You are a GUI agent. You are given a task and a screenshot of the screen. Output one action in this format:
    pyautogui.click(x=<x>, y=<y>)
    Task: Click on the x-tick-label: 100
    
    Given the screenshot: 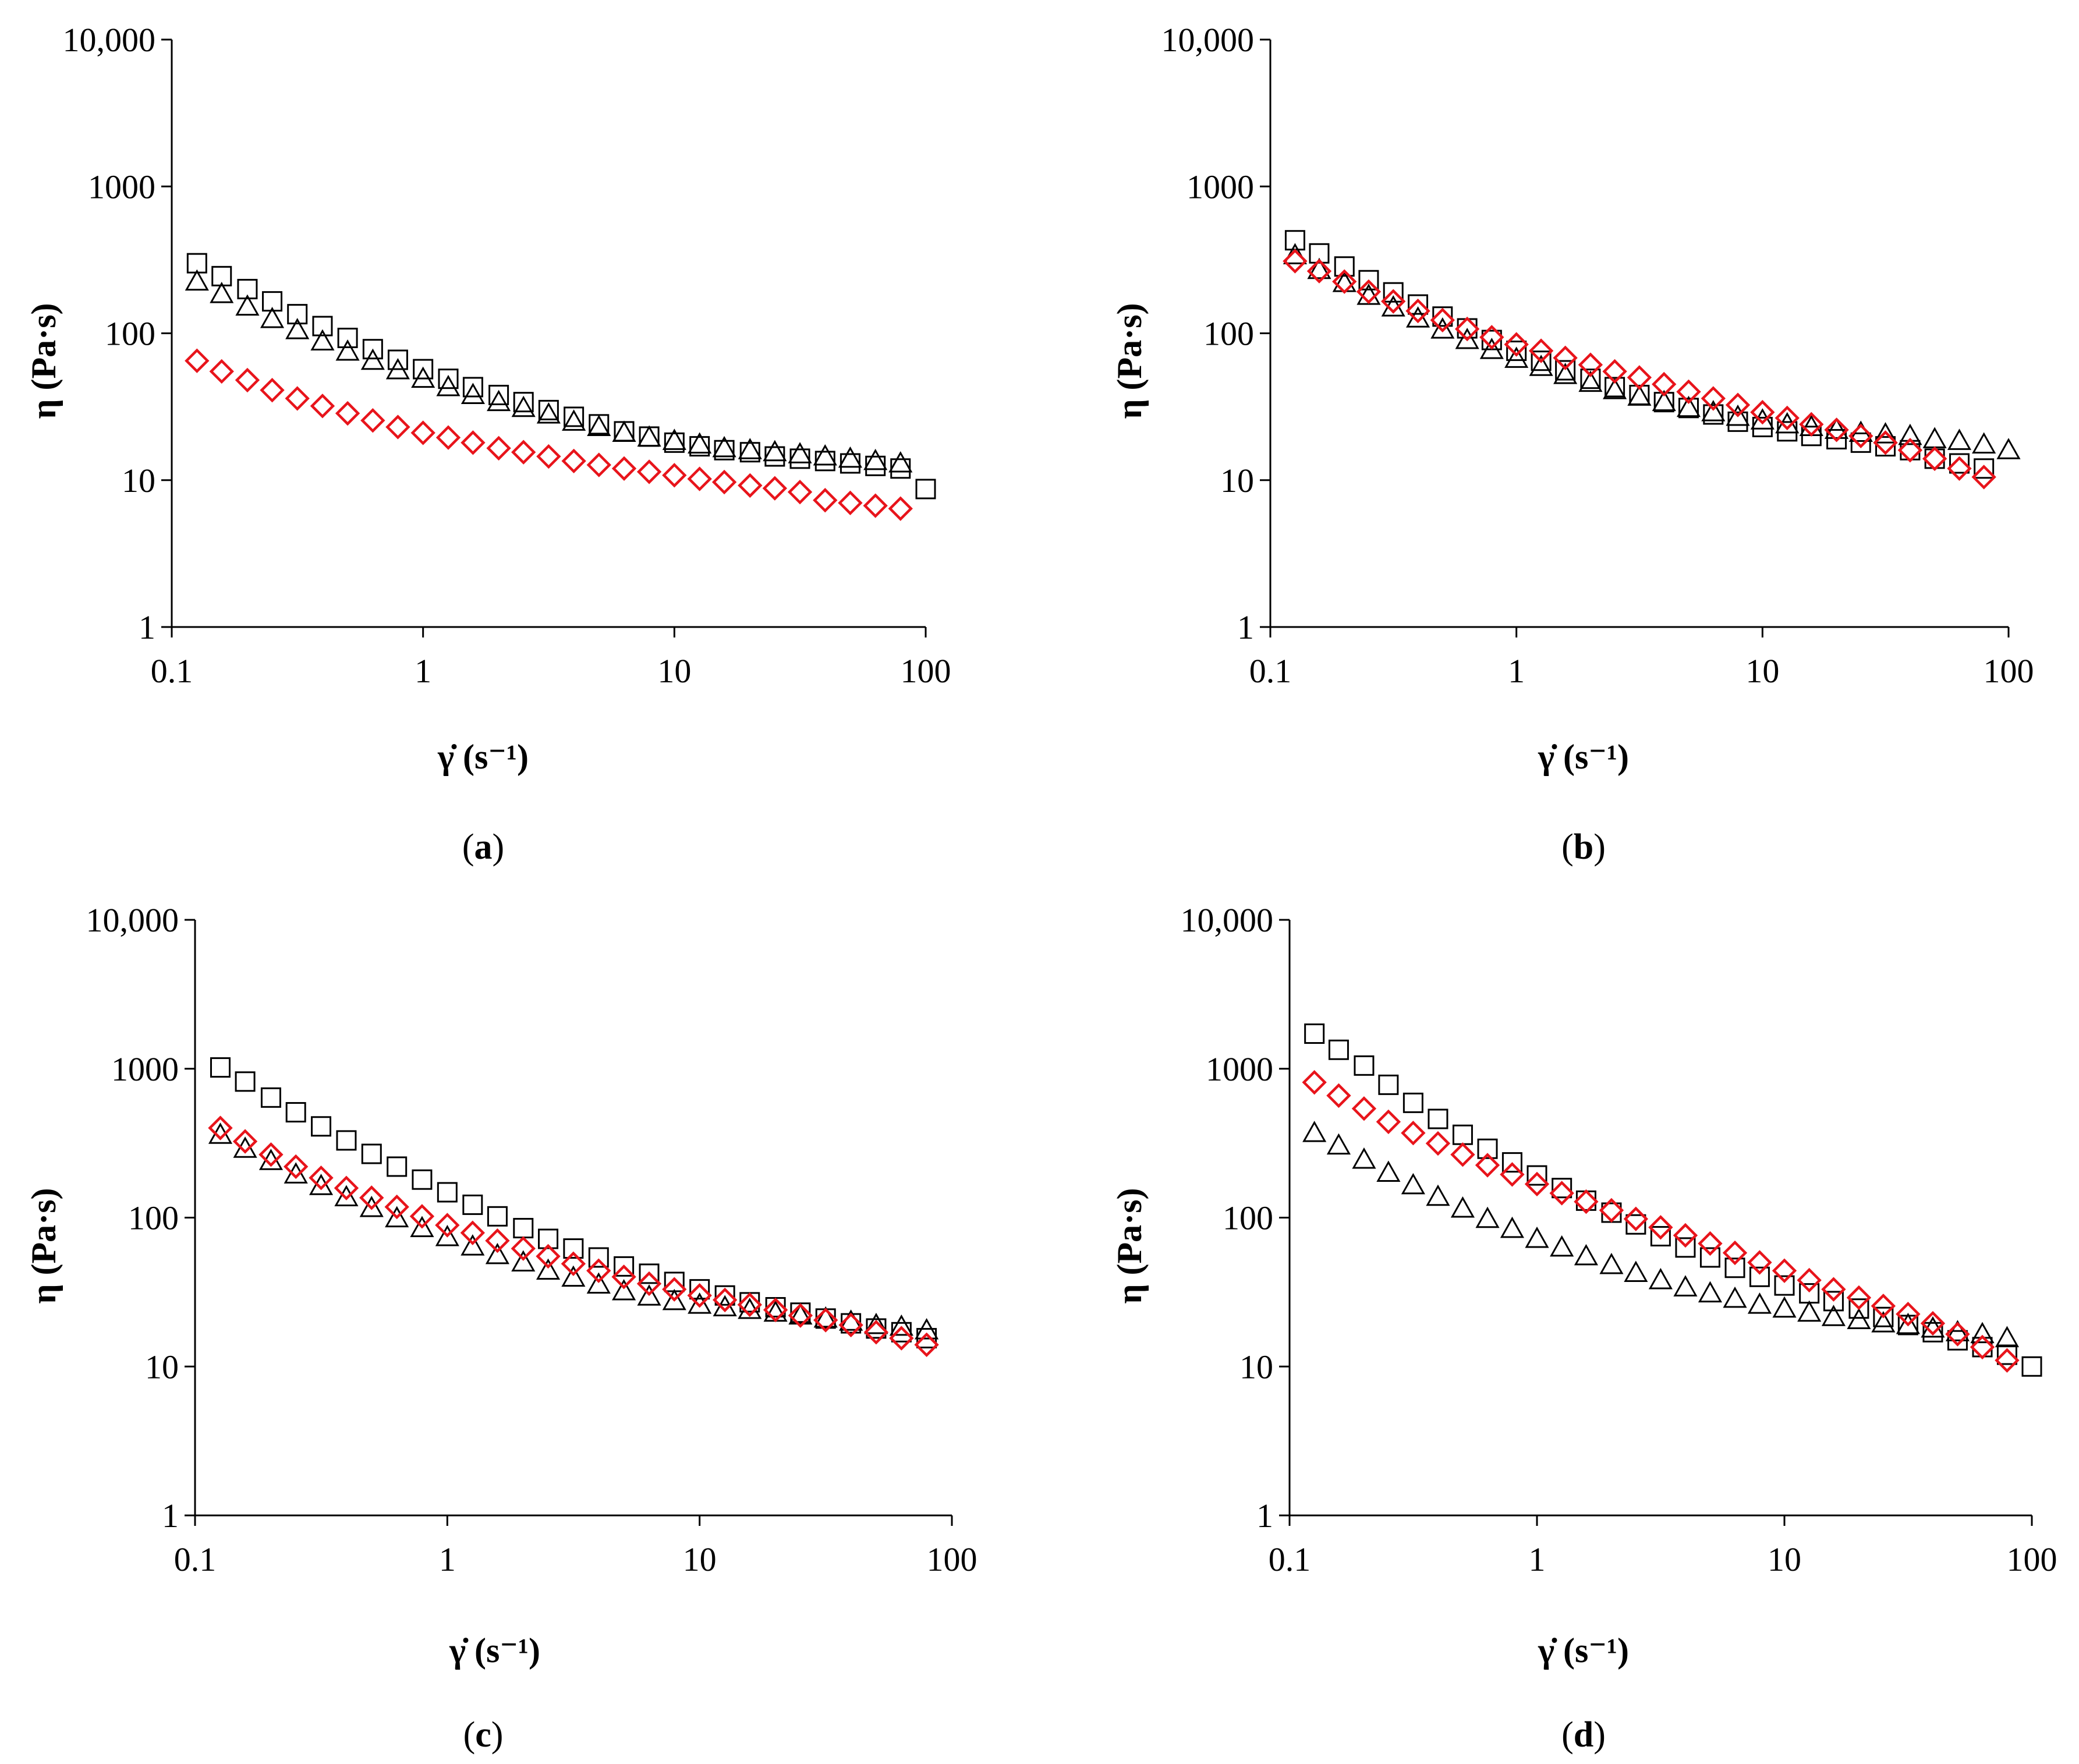 What is the action you would take?
    pyautogui.click(x=2009, y=671)
    